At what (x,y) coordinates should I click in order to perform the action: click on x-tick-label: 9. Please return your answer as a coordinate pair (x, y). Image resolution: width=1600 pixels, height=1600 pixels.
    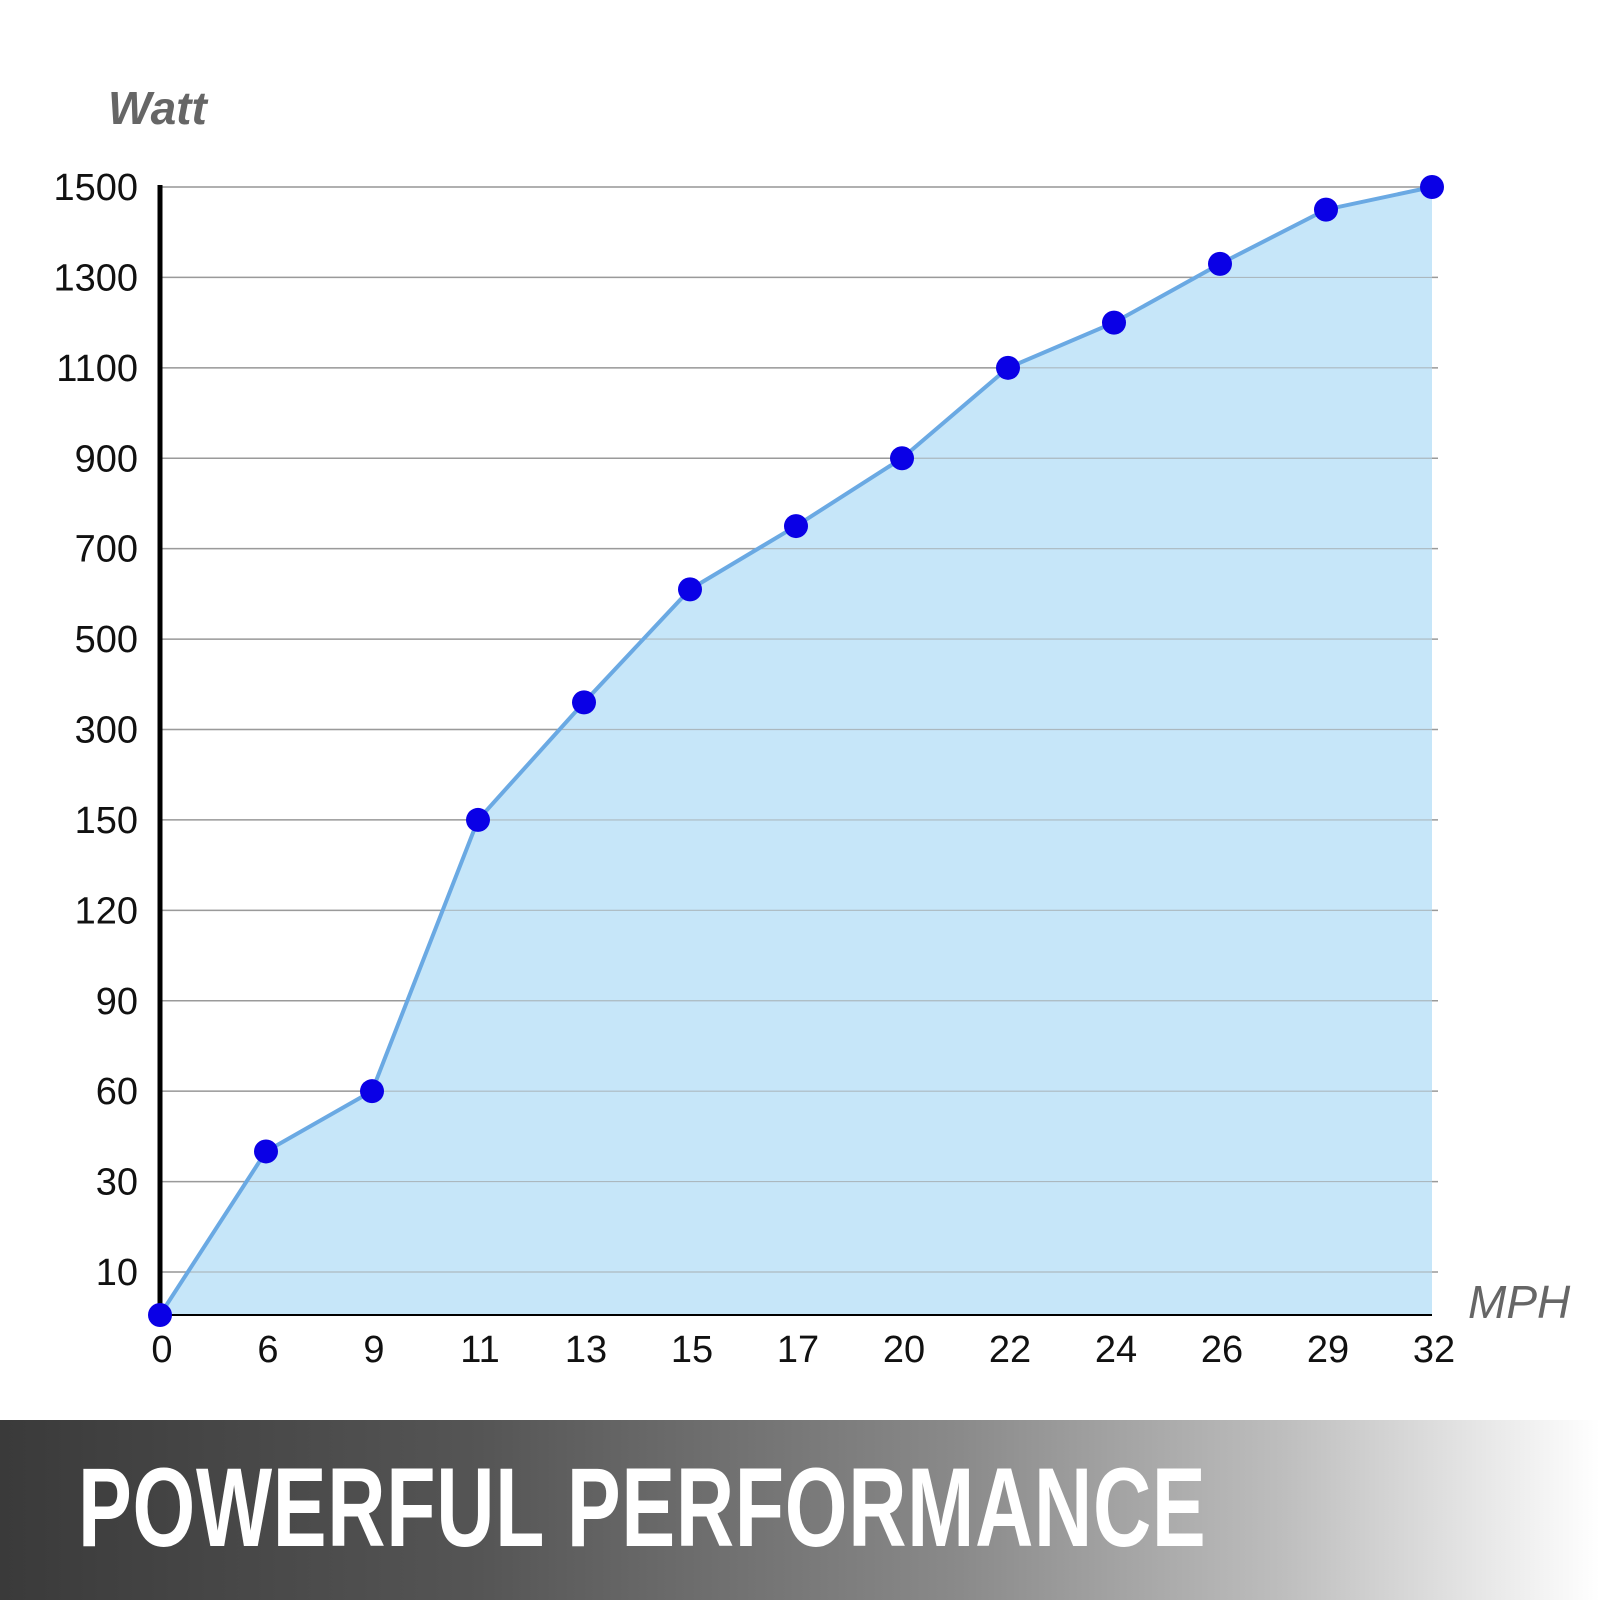
    Looking at the image, I should click on (373, 1350).